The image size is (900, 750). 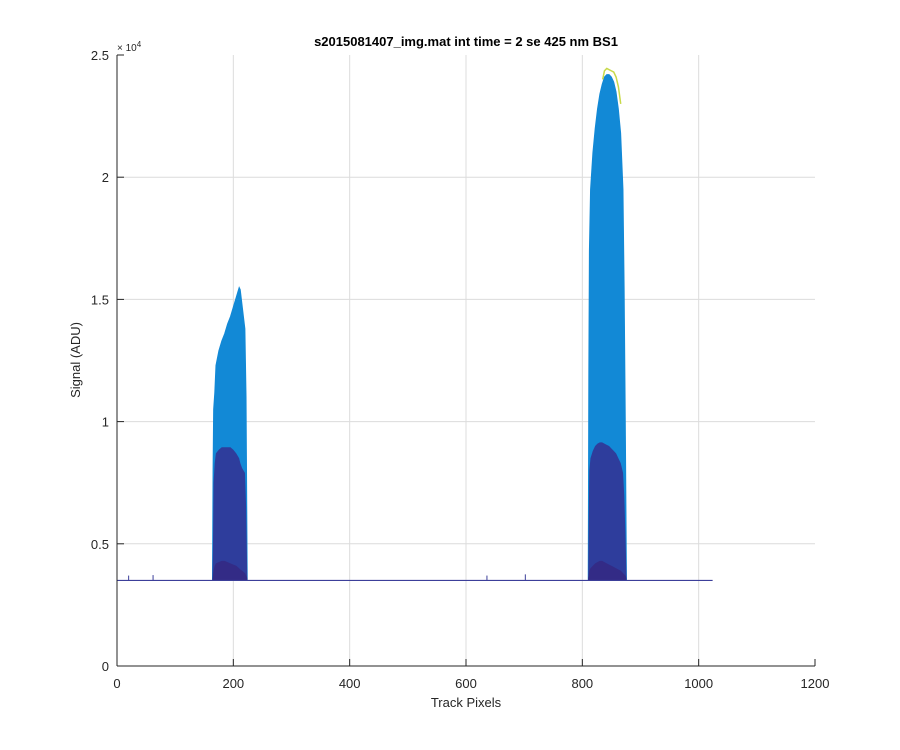 What do you see at coordinates (100, 299) in the screenshot?
I see `y-tick-label: 1.5` at bounding box center [100, 299].